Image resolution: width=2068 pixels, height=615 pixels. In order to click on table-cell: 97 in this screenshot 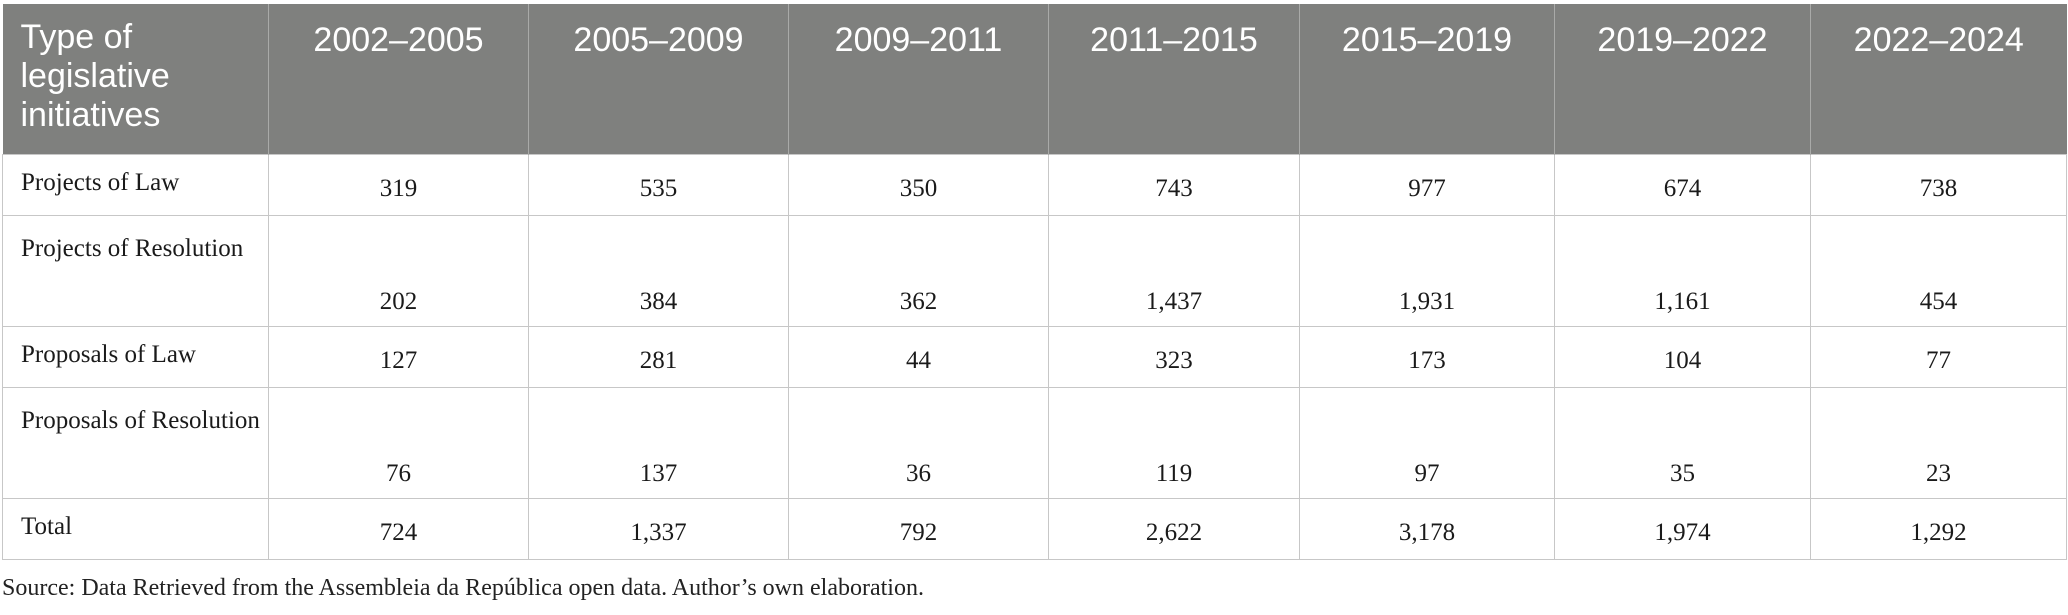, I will do `click(1427, 442)`.